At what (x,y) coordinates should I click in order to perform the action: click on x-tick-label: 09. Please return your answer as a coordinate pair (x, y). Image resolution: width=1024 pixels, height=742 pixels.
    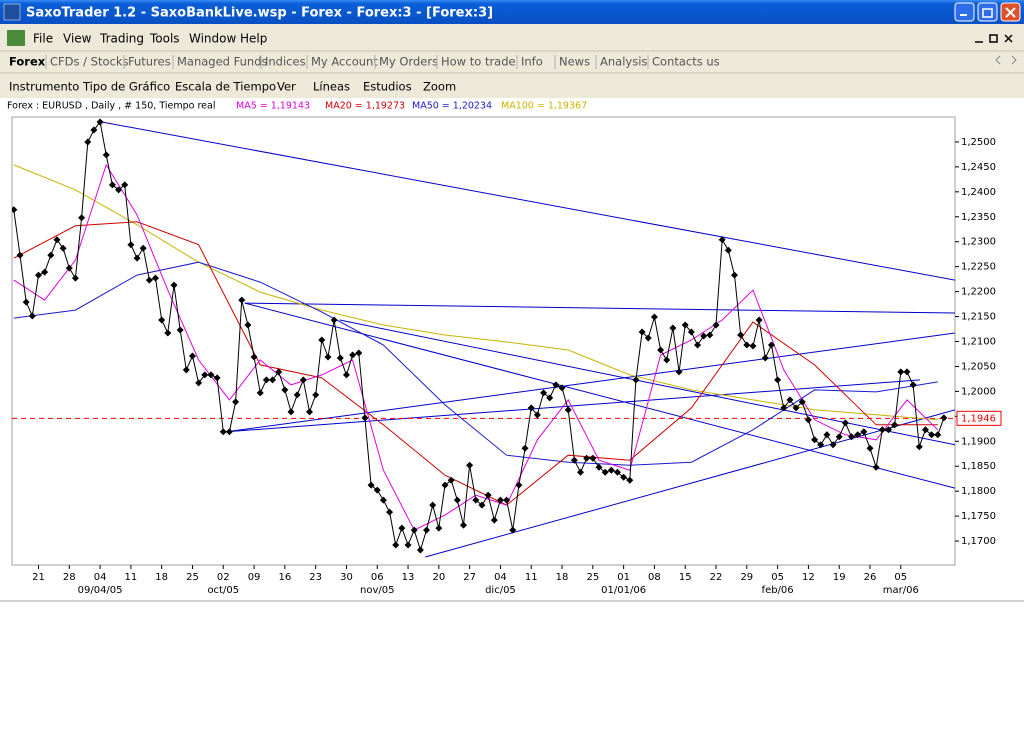
    Looking at the image, I should click on (254, 577).